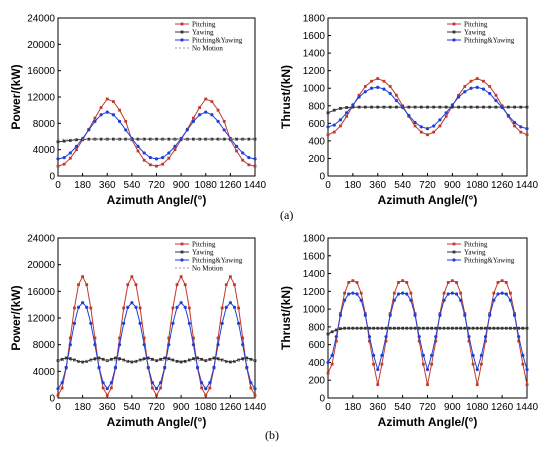 This screenshot has height=452, width=550. Describe the element at coordinates (156, 360) in the screenshot. I see `series-yawing` at that location.